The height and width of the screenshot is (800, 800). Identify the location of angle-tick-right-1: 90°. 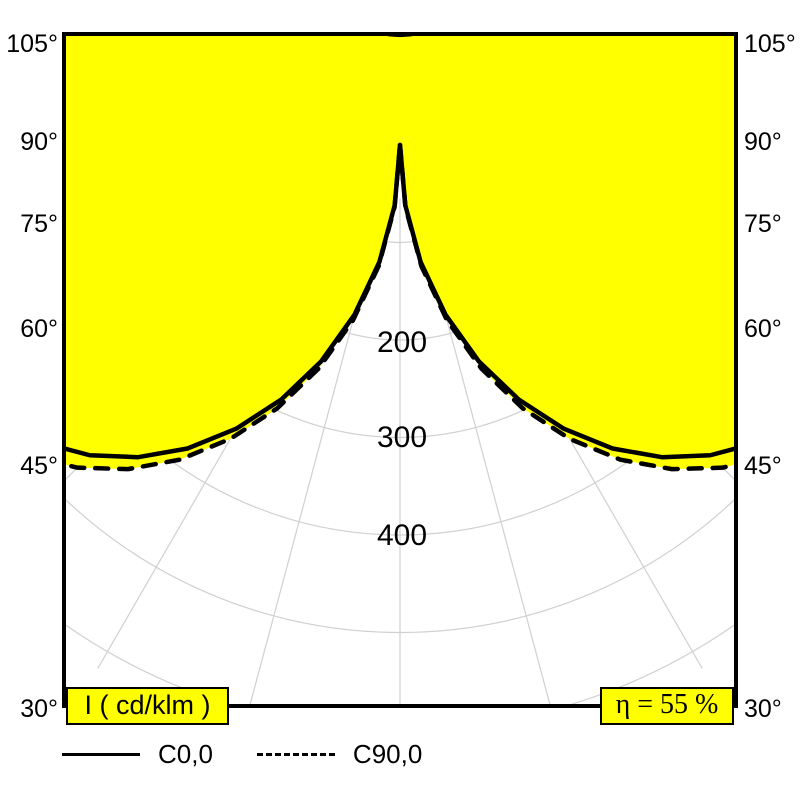
(763, 142).